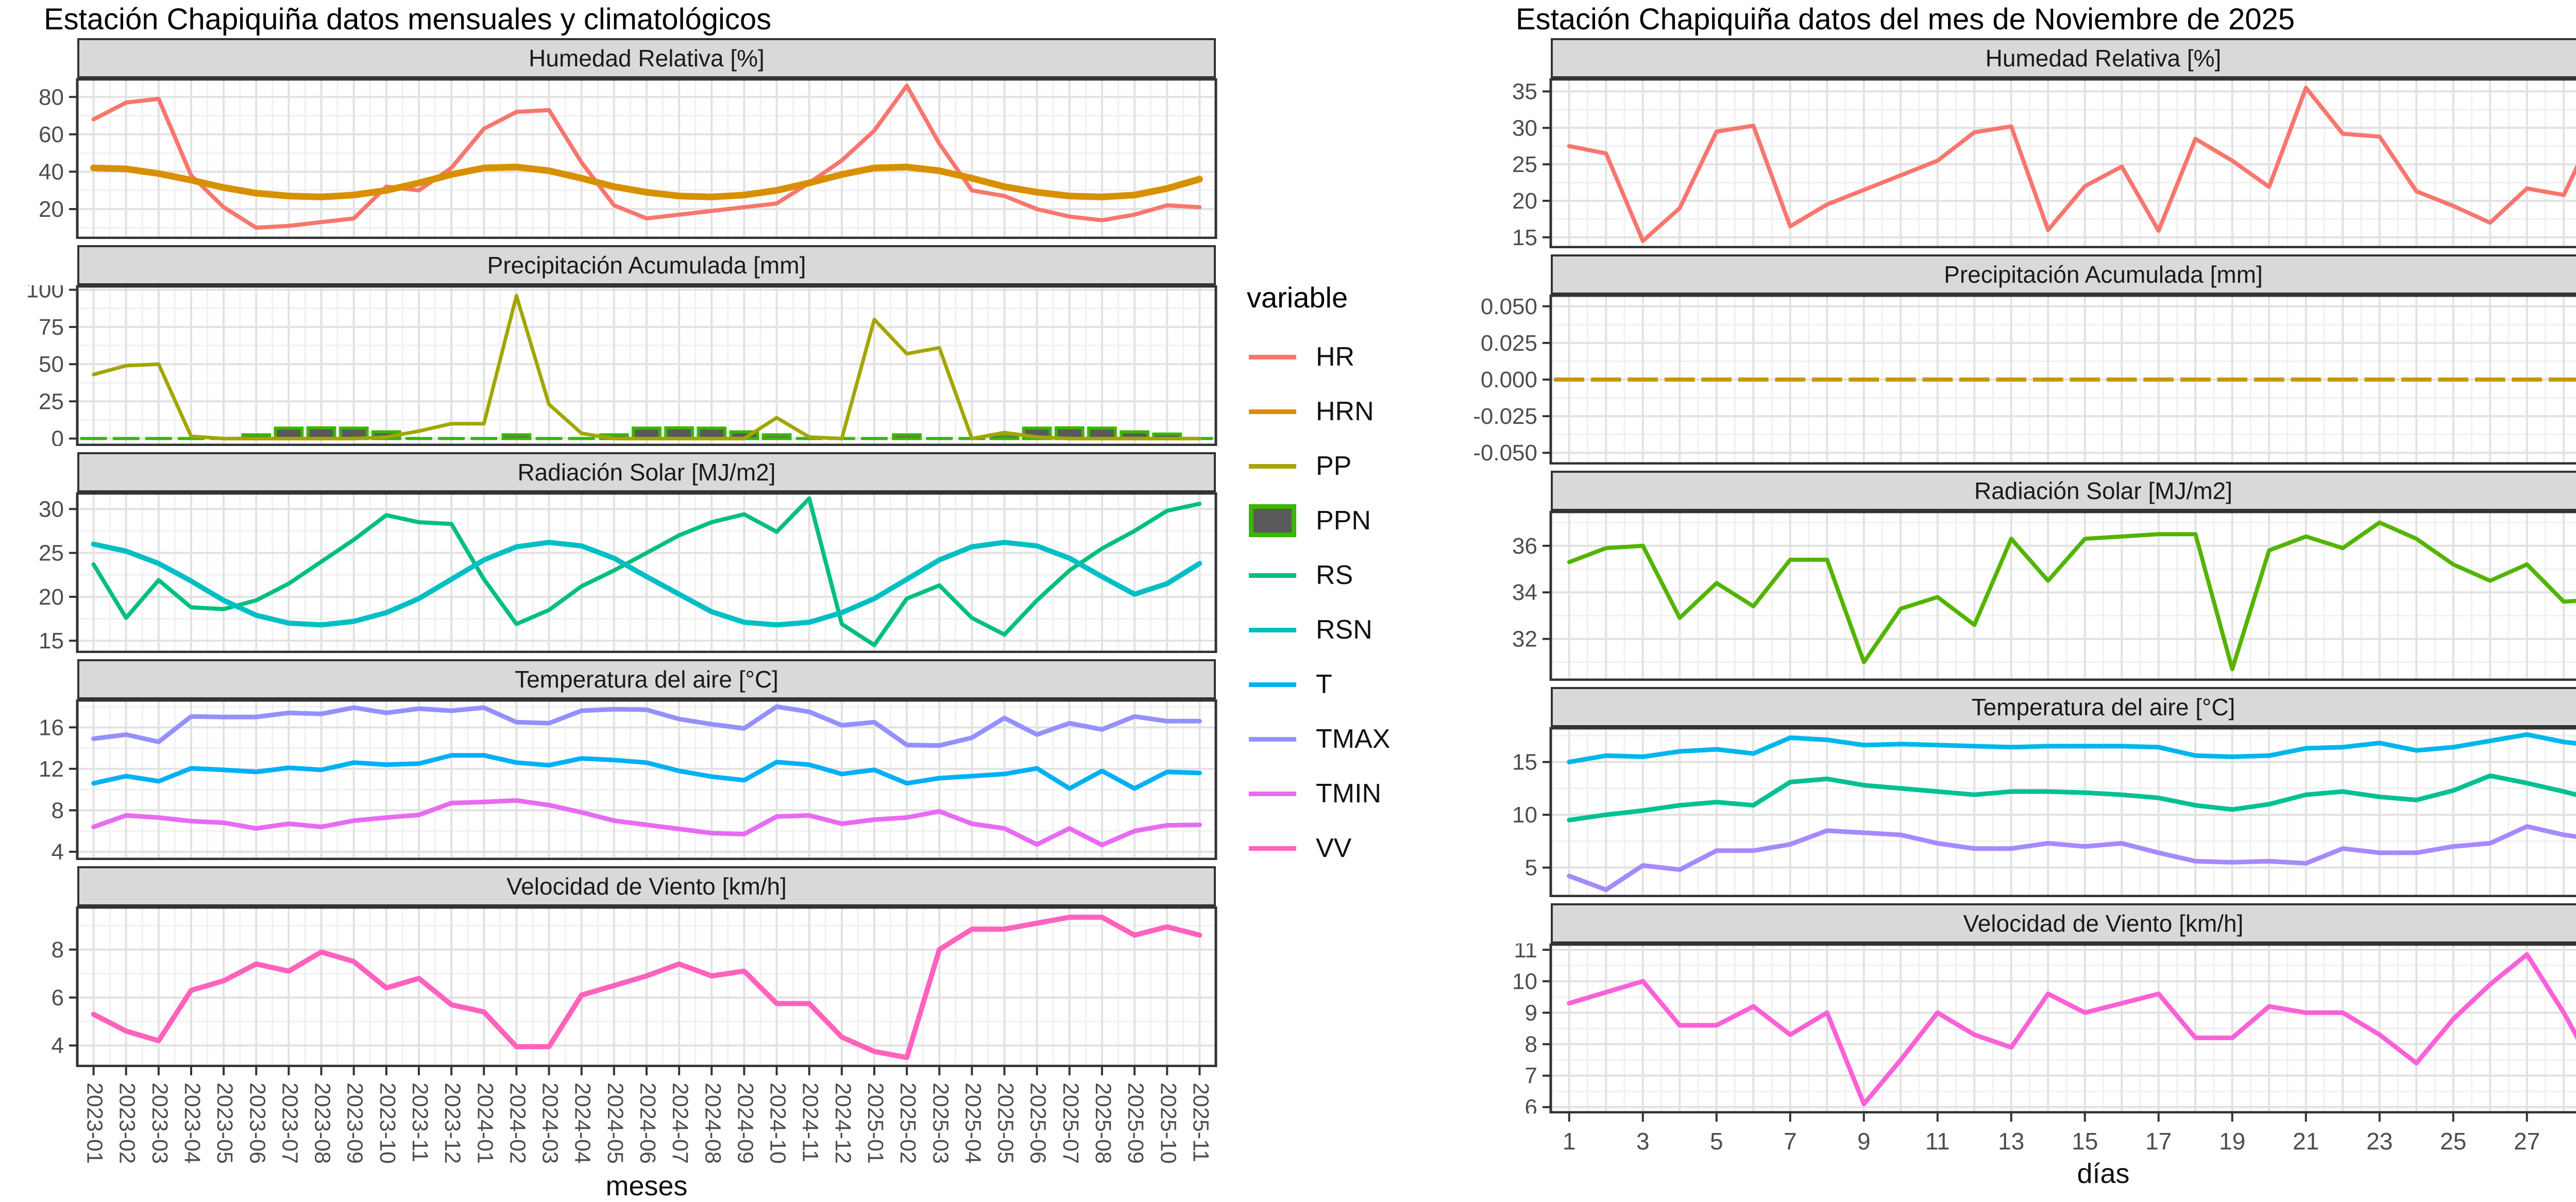 Image resolution: width=2576 pixels, height=1202 pixels. Describe the element at coordinates (289, 1123) in the screenshot. I see `x-tick-label: 2023-07` at that location.